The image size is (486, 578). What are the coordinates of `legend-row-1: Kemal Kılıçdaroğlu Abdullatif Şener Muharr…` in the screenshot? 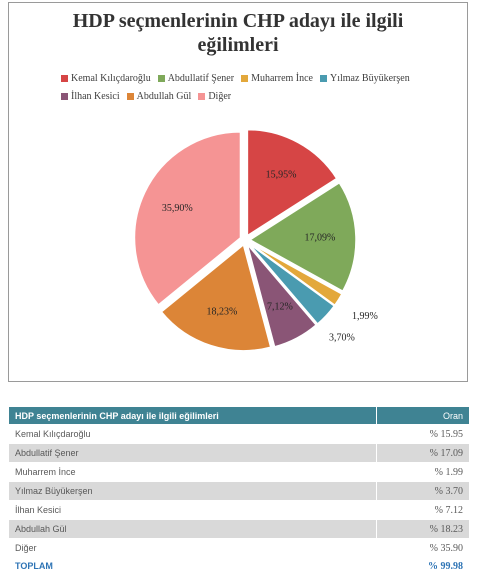 It's located at (256, 78).